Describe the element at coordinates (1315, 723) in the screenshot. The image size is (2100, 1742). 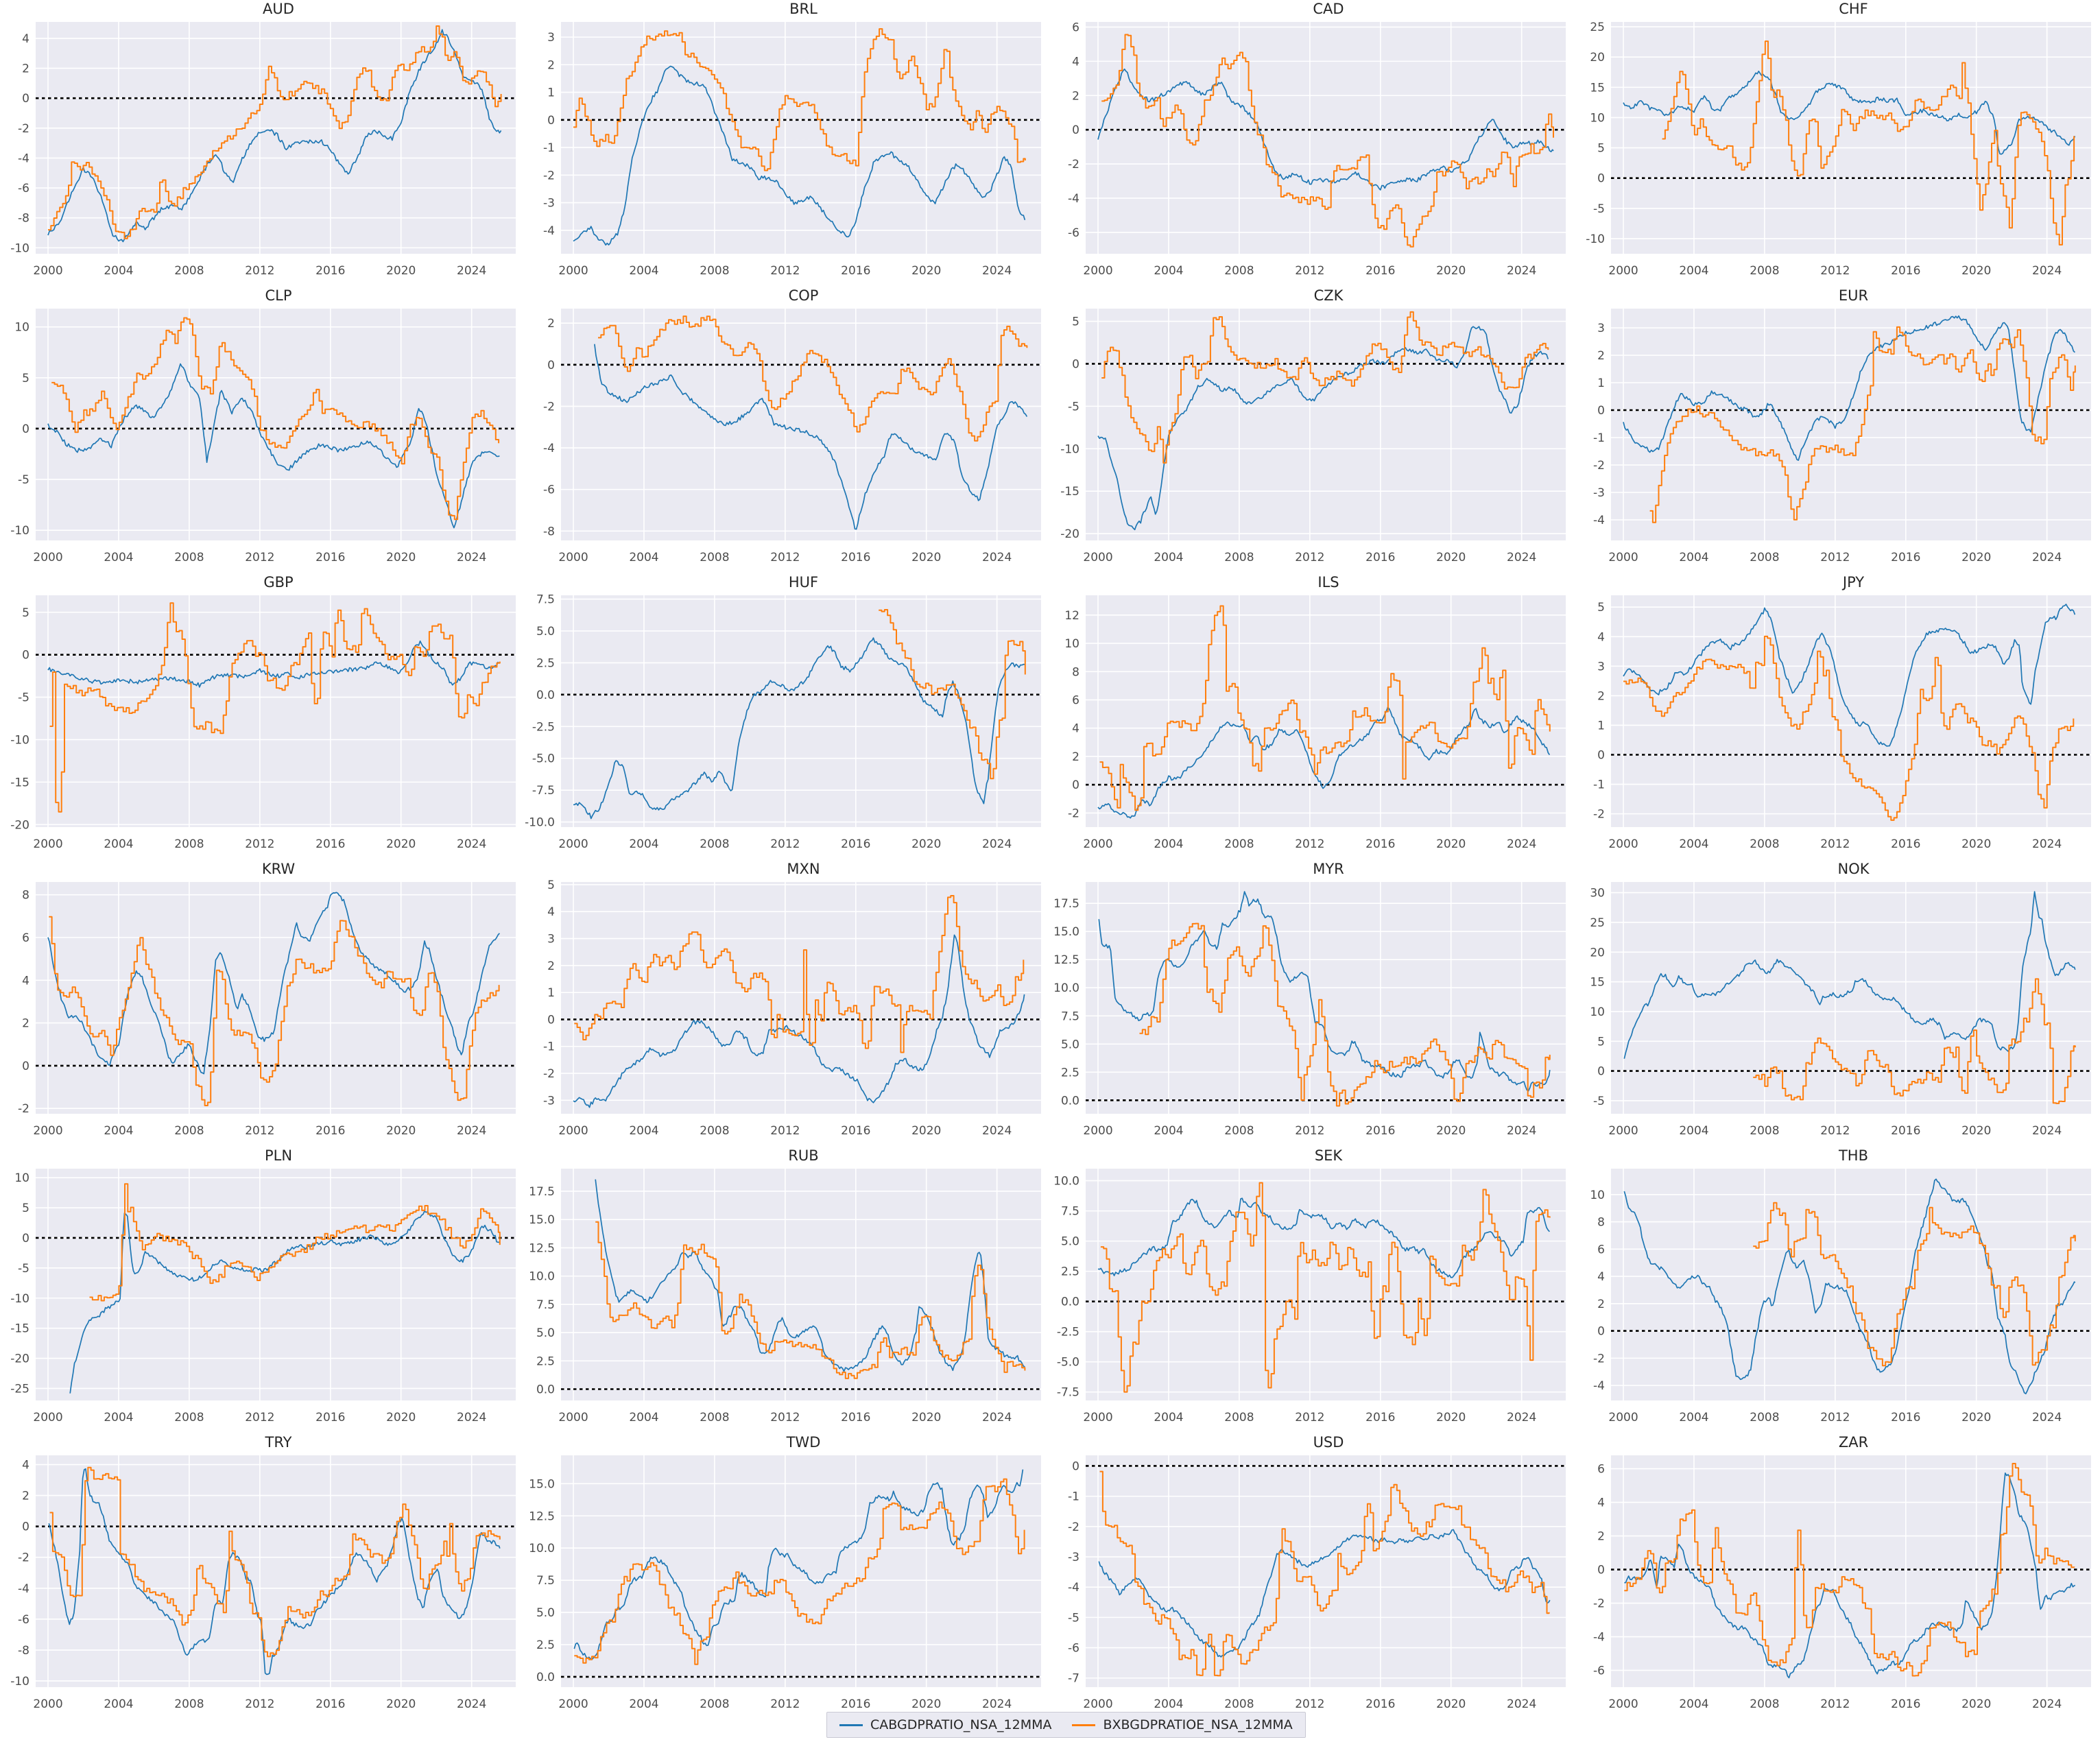
I see `chart-plot-ils: 2000 2004 2008 2012 2016 2020 2024 12 10 8 6 4 2 0 -2` at that location.